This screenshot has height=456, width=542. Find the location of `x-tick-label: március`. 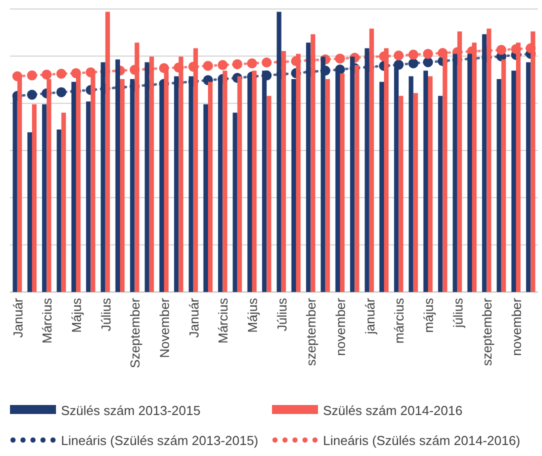

x-tick-label: március is located at coordinates (399, 321).